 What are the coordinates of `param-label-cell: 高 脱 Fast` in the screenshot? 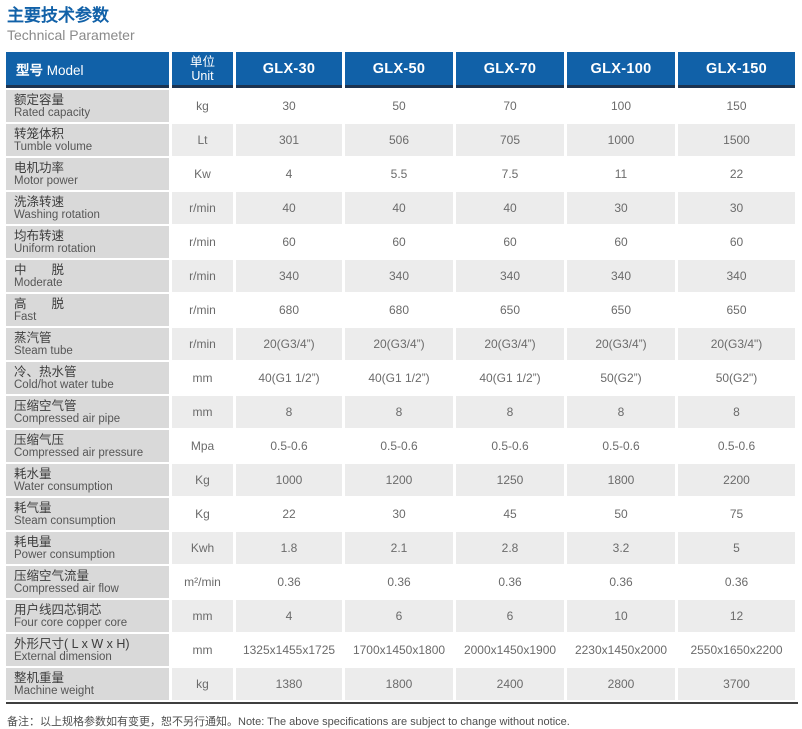 It's located at (87, 310).